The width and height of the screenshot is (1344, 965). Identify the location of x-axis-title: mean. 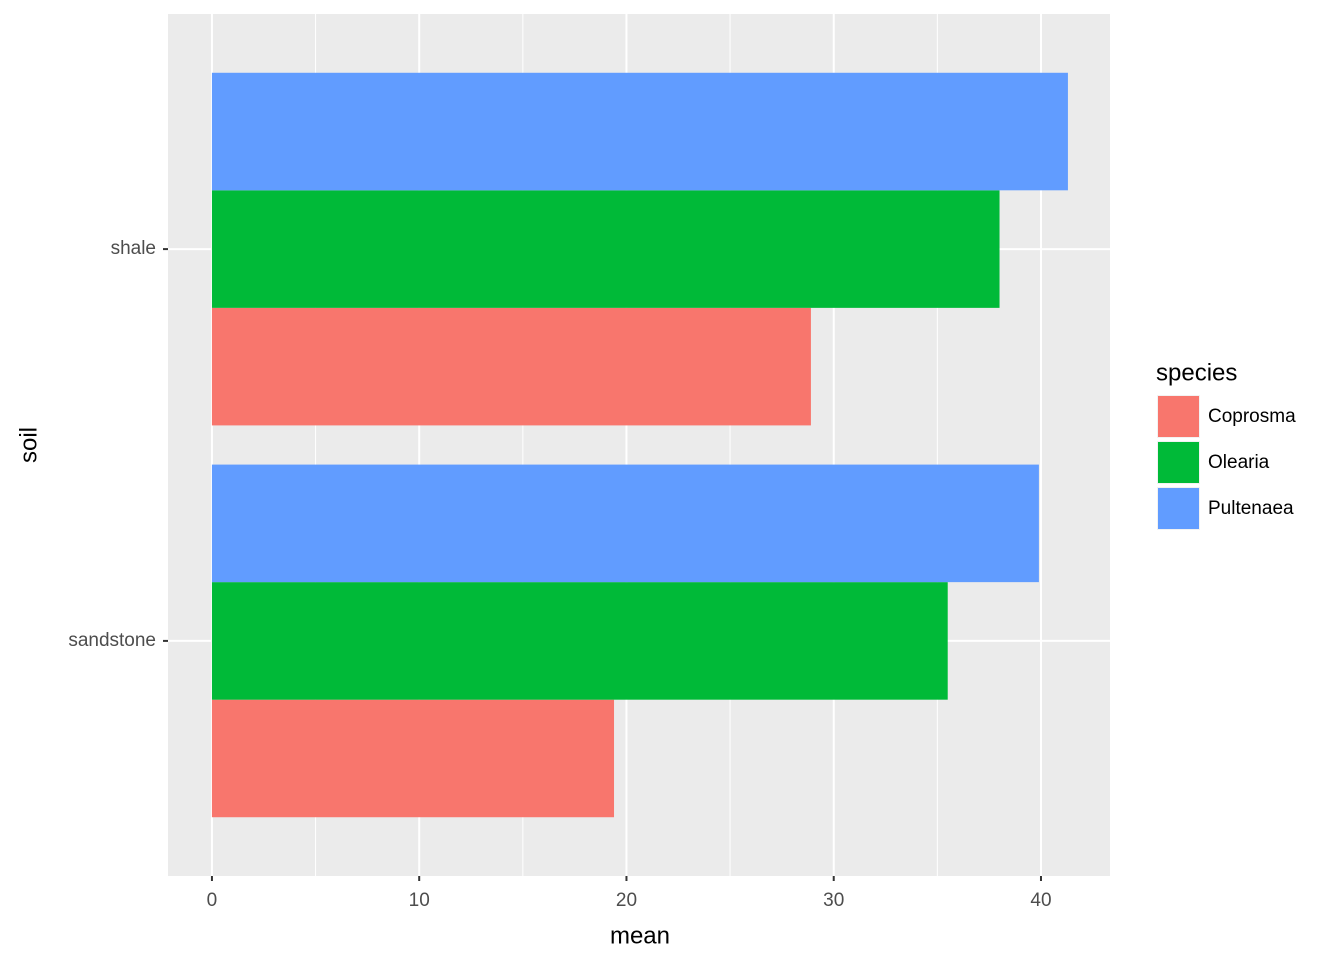
(640, 935).